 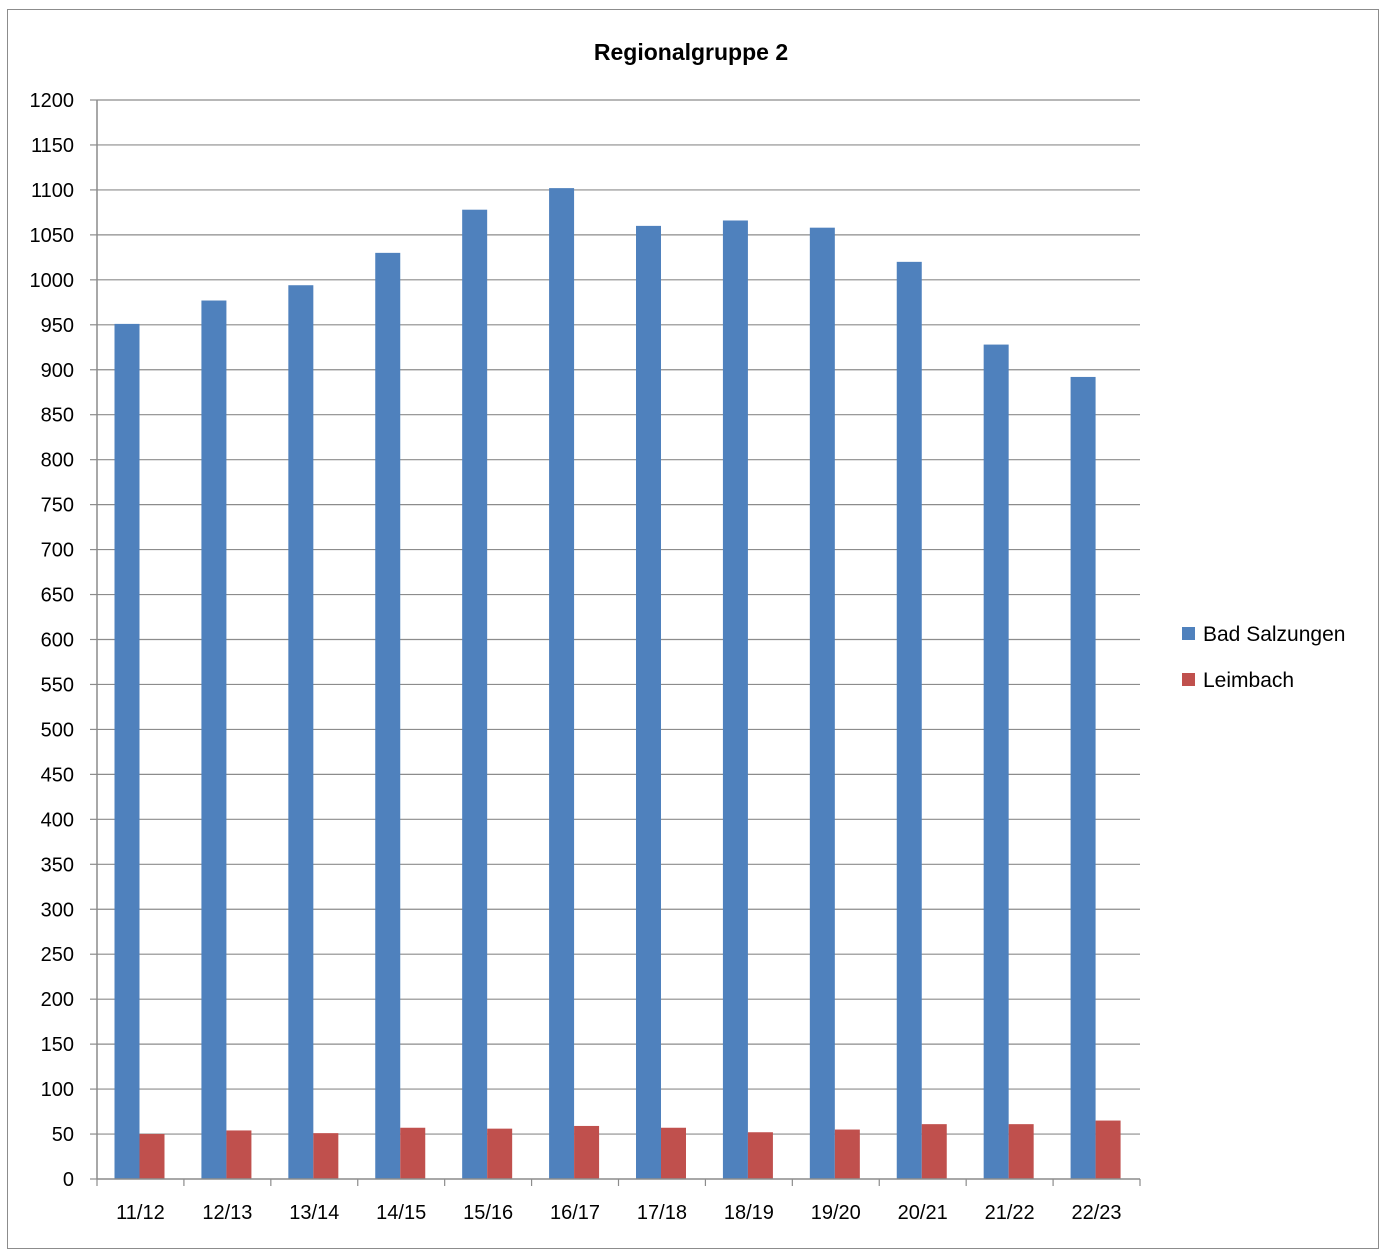 I want to click on x-tick-label: 16/17, so click(x=575, y=1213).